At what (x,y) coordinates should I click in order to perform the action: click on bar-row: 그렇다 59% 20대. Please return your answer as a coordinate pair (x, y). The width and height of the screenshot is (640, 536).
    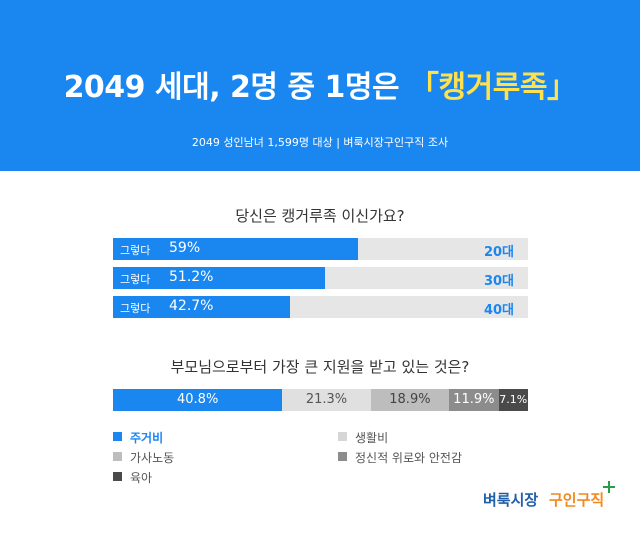
    Looking at the image, I should click on (320, 249).